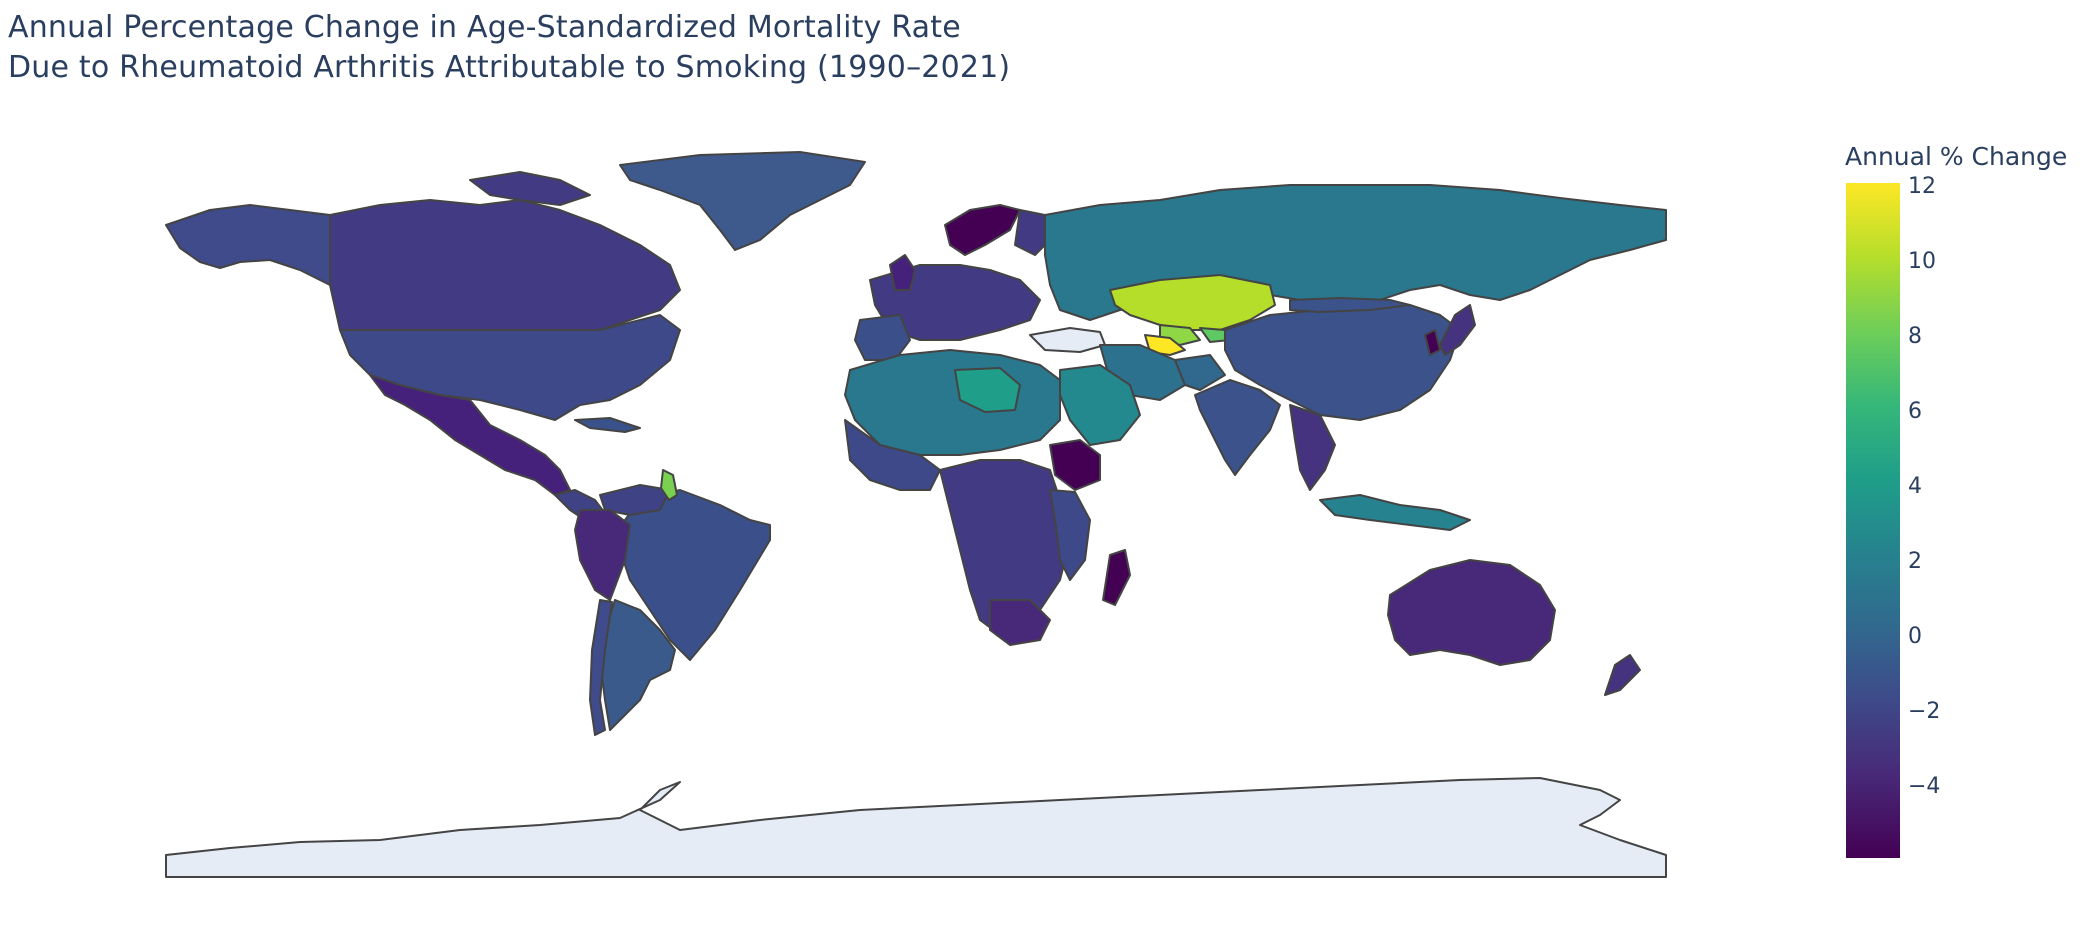 This screenshot has height=931, width=2080. I want to click on colorbar-tick-4: 4, so click(1915, 486).